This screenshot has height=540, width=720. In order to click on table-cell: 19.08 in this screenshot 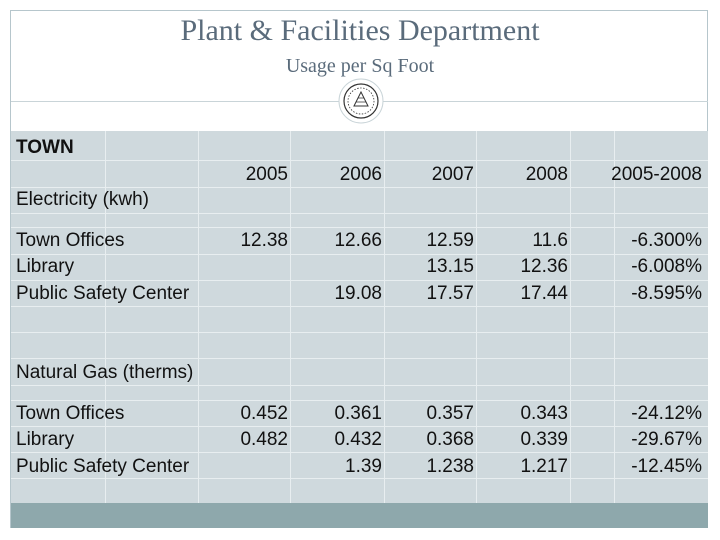, I will do `click(358, 293)`.